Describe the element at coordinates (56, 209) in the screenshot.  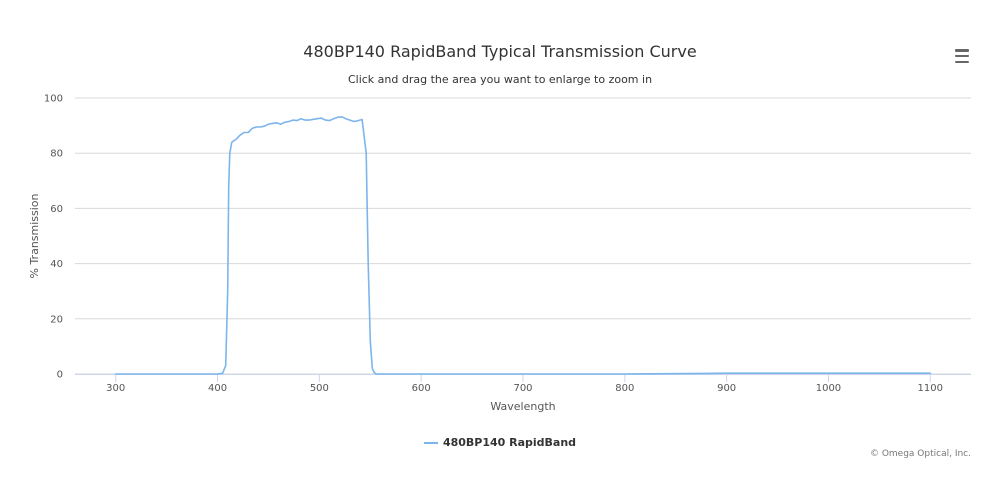
I see `y-tick-label: 60` at that location.